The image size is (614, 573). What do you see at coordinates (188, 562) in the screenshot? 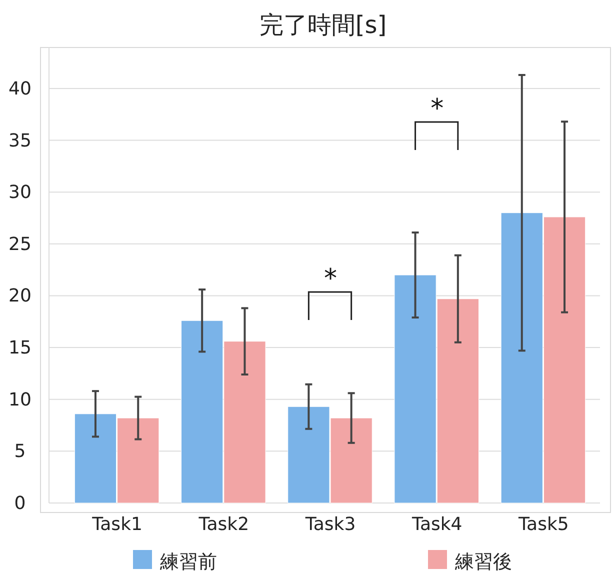
I see `legend-label: 練習前` at bounding box center [188, 562].